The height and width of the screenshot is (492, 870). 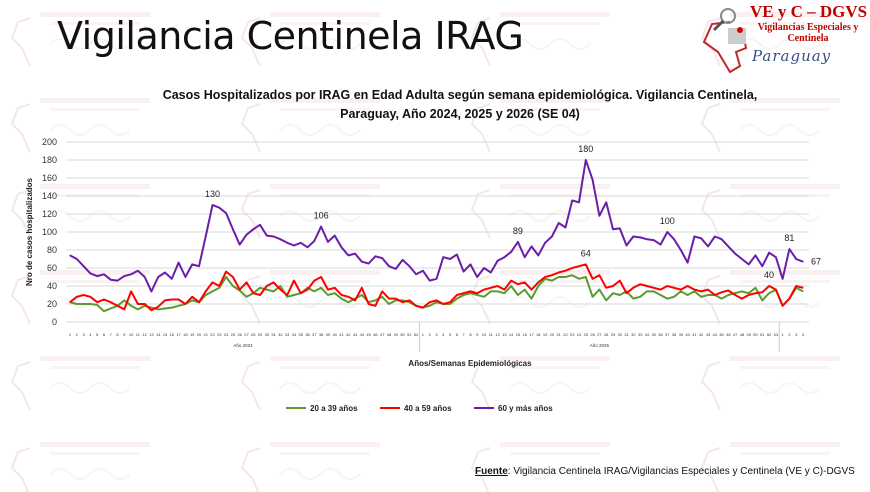 I want to click on x-tick-label: 28, so click(x=253, y=334).